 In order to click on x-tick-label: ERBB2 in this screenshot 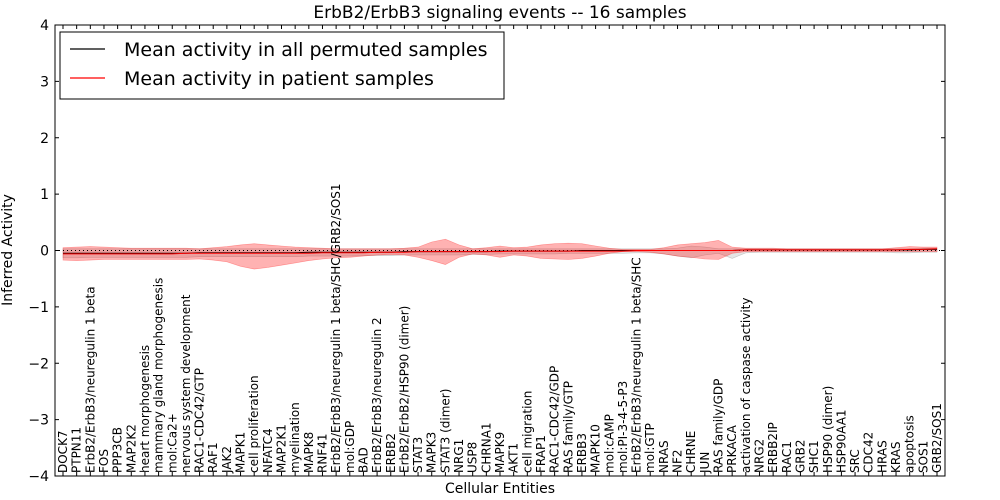, I will do `click(391, 453)`.